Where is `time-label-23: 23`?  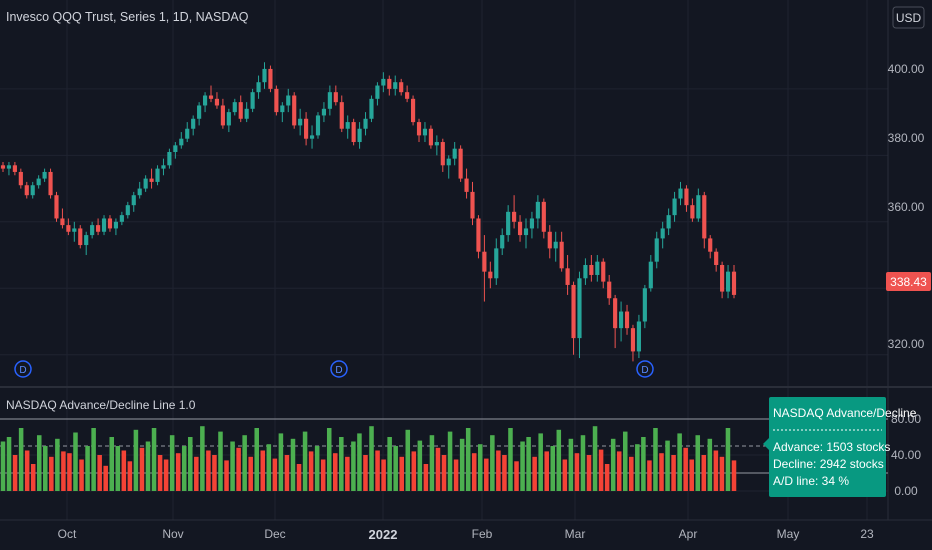 time-label-23: 23 is located at coordinates (867, 534).